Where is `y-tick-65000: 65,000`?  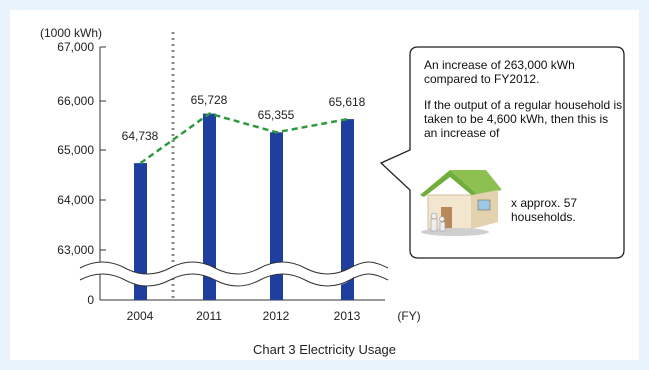
y-tick-65000: 65,000 is located at coordinates (75, 150).